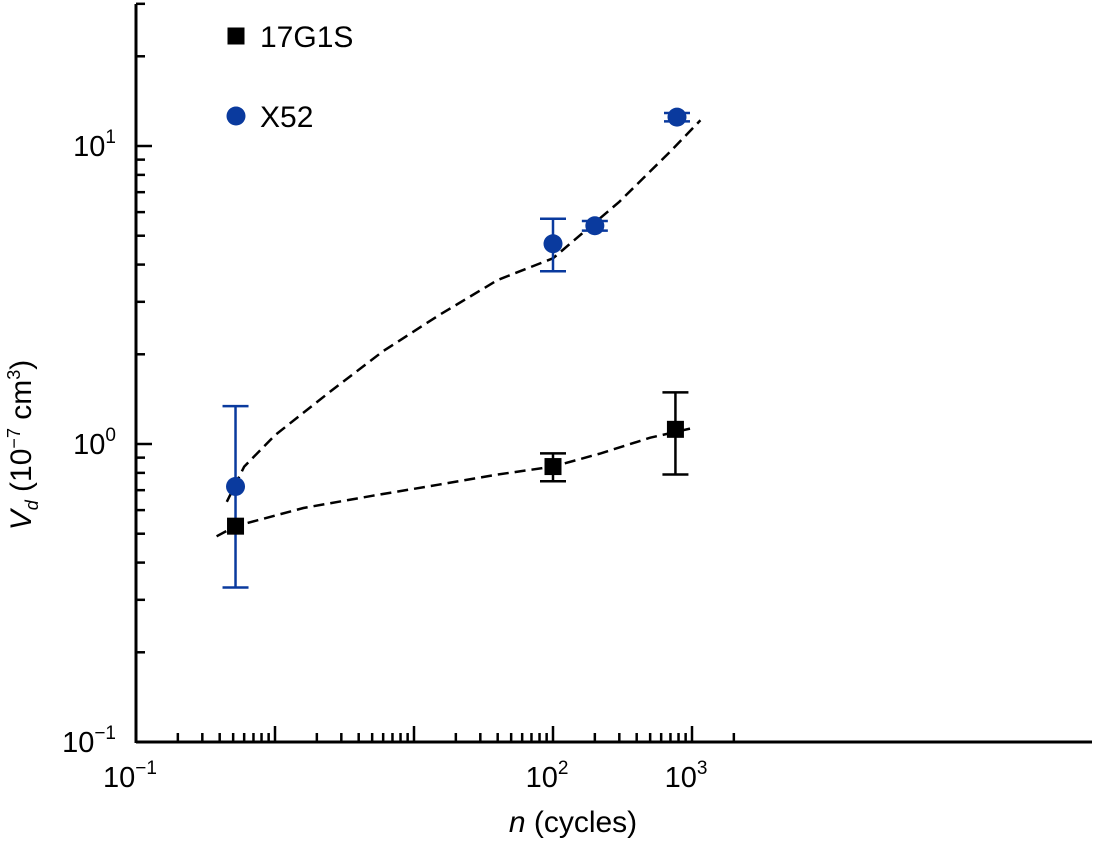  I want to click on x-tick-label: 10², so click(547, 776).